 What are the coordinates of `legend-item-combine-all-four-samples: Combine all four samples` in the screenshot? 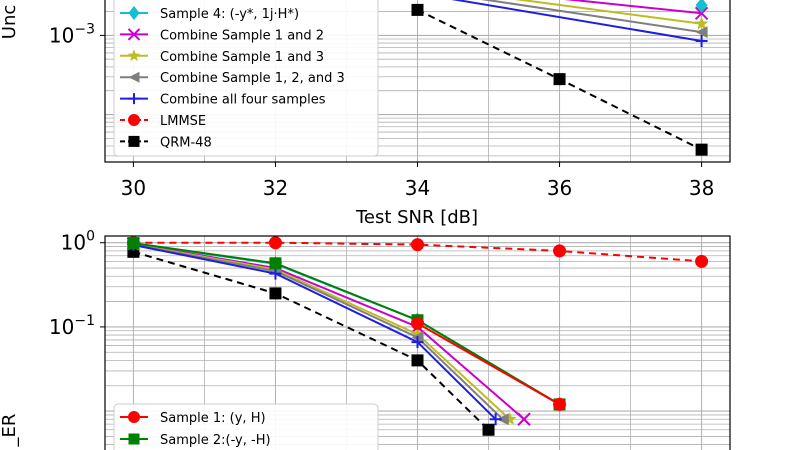 It's located at (223, 100).